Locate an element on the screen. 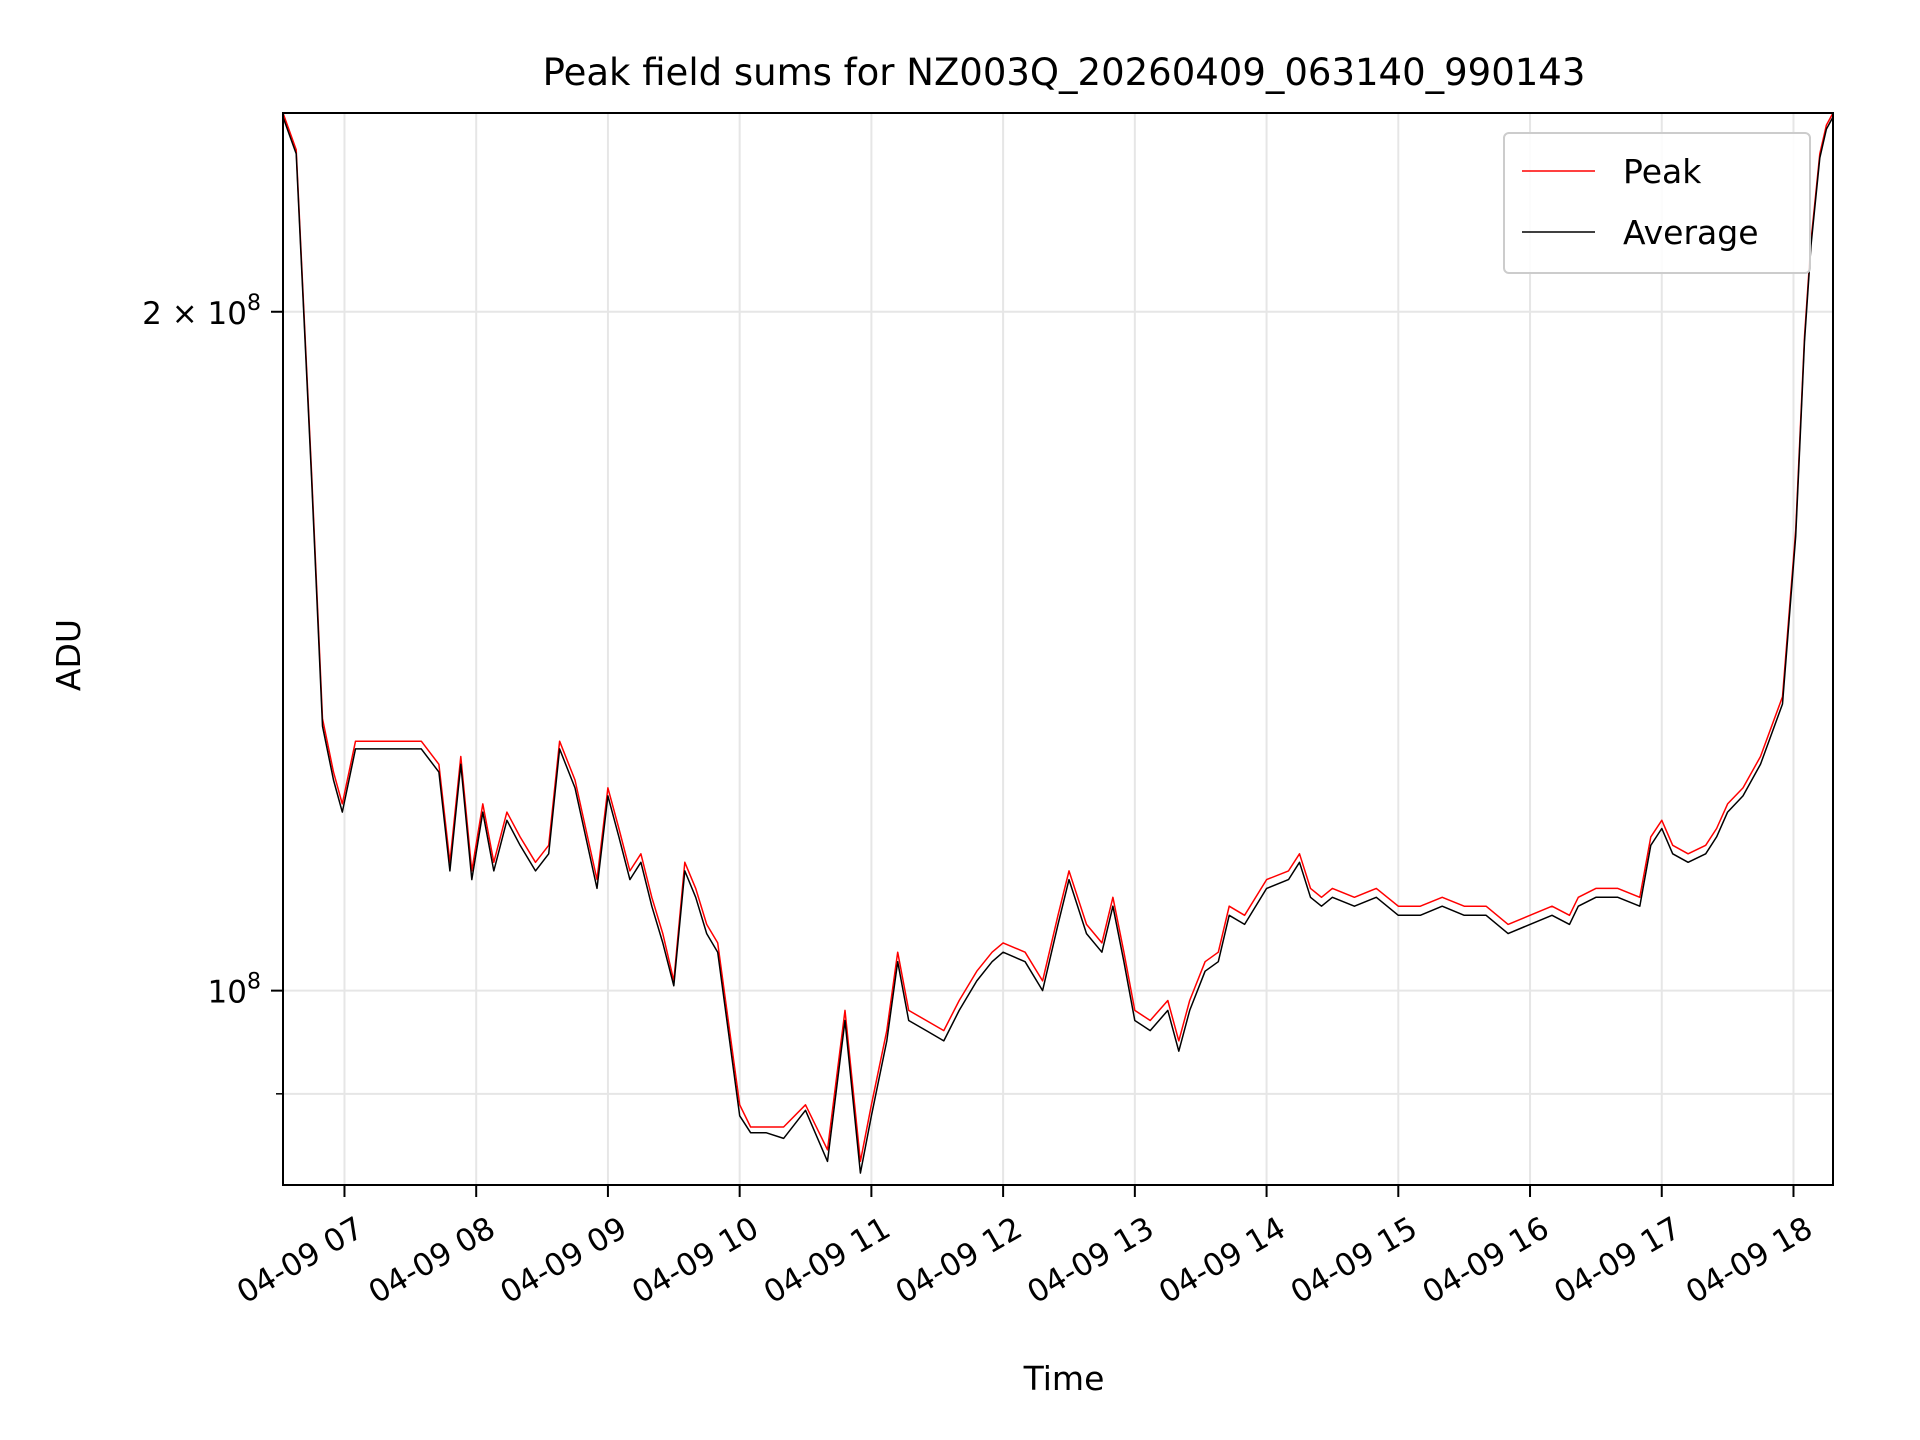 This screenshot has width=1920, height=1440. x-tick-label: 04-09 16 is located at coordinates (1486, 1260).